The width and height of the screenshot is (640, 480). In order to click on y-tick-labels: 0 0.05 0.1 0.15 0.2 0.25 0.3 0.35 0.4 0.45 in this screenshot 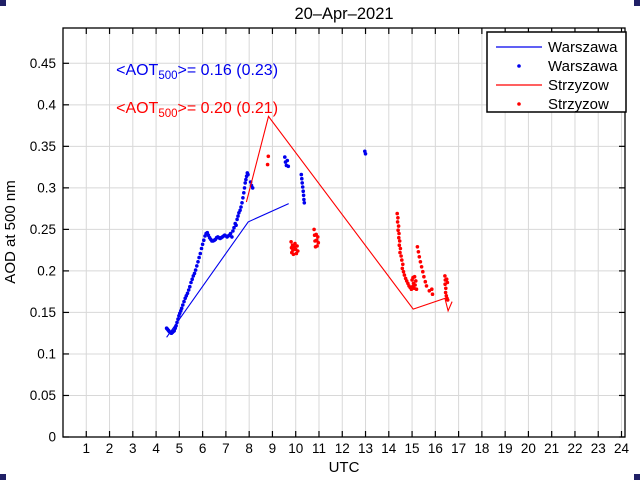, I will do `click(43, 250)`.